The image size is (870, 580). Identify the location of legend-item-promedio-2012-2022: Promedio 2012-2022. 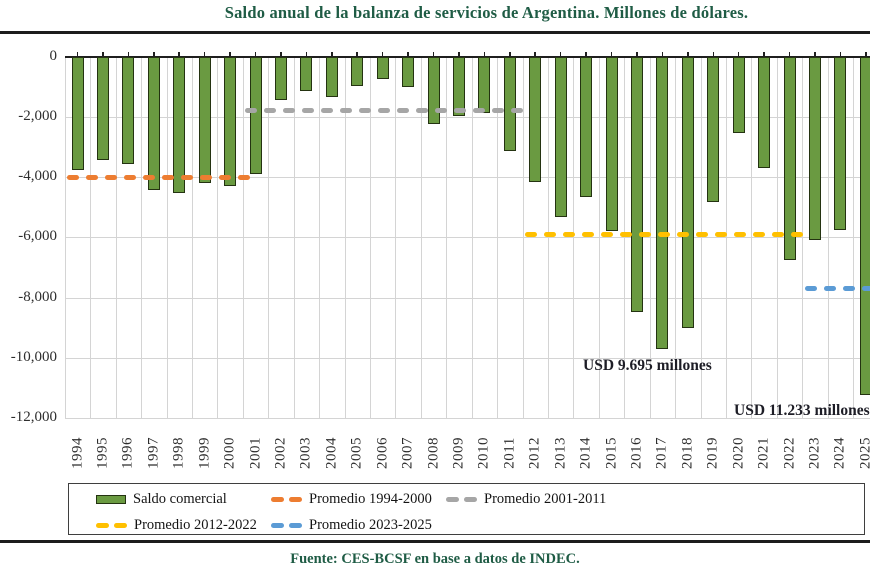
(176, 525).